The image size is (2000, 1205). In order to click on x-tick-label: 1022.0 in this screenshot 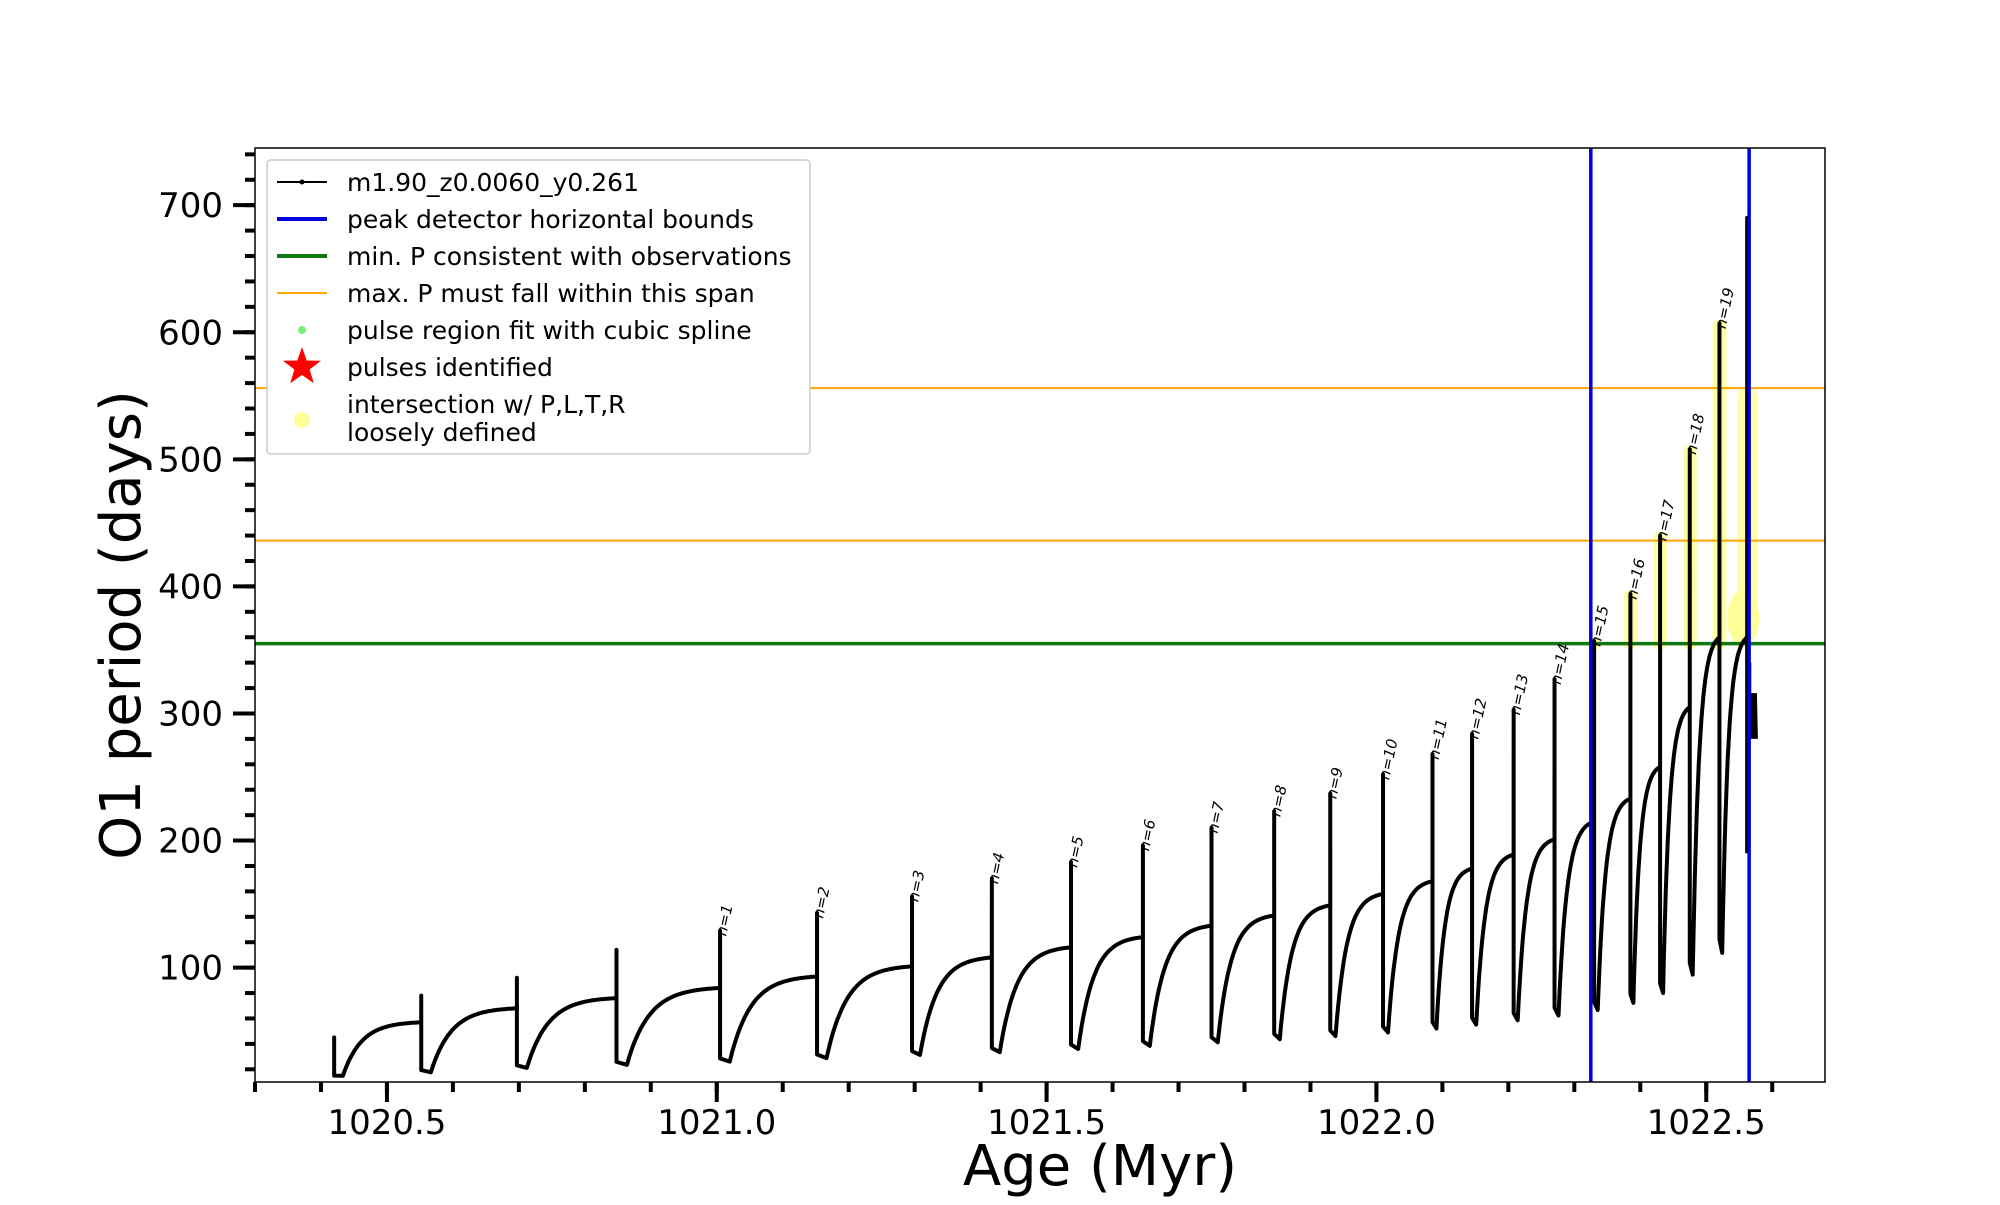, I will do `click(1376, 1123)`.